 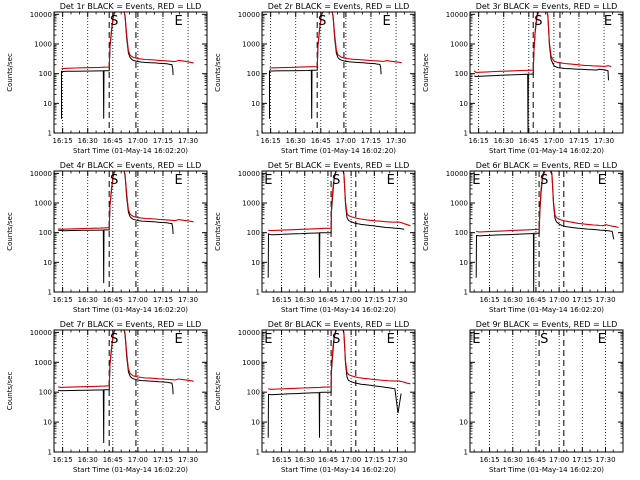 What do you see at coordinates (339, 165) in the screenshot?
I see `panel-title: Det 5r BLACK = Events, RED = LLD` at bounding box center [339, 165].